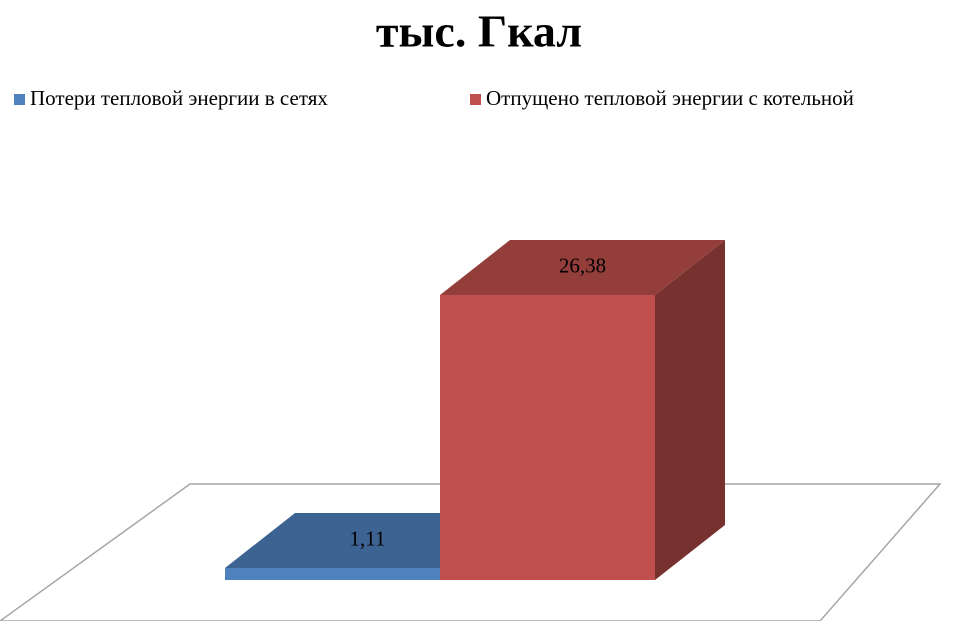 This screenshot has height=621, width=958. Describe the element at coordinates (368, 538) in the screenshot. I see `data-label: 1,11` at that location.